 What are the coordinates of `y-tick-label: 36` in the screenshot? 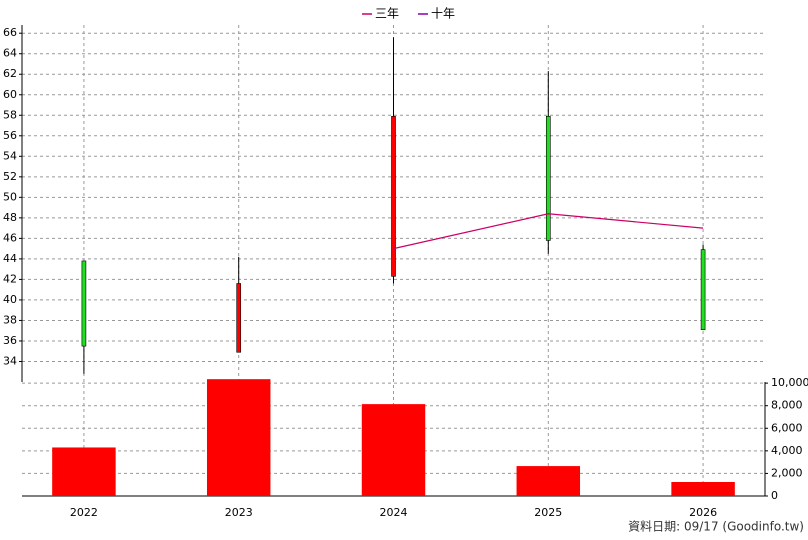 It's located at (10, 340).